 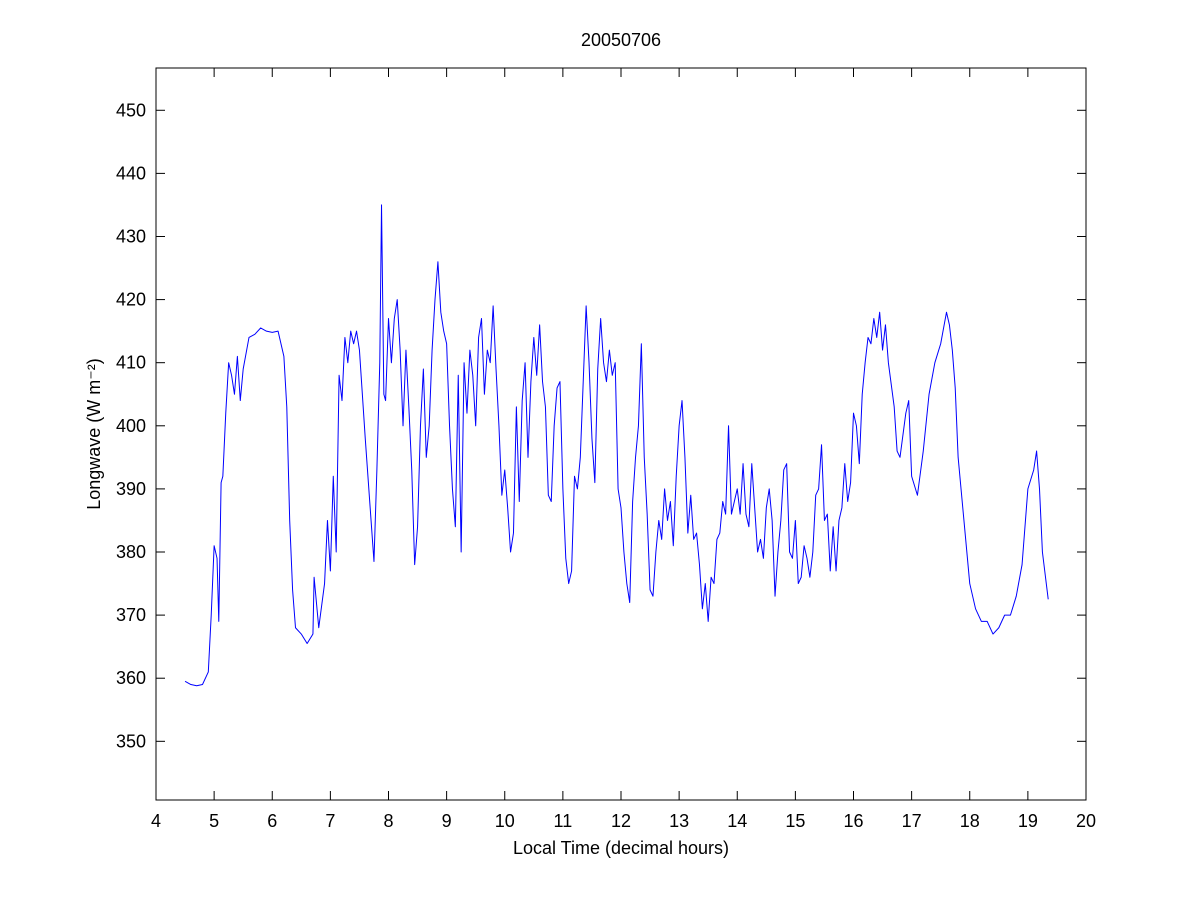 What do you see at coordinates (131, 552) in the screenshot?
I see `y-tick-label: 380` at bounding box center [131, 552].